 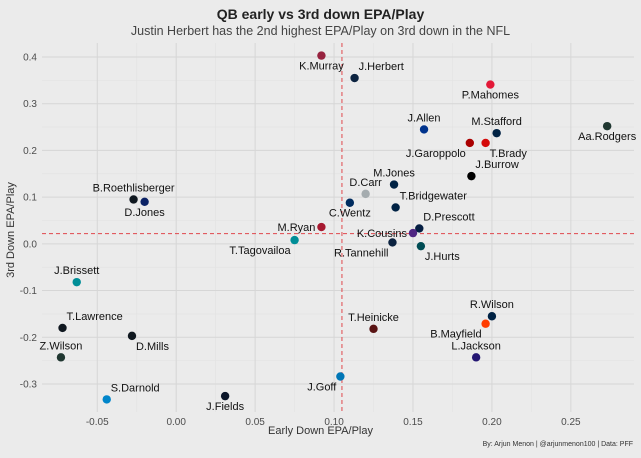 What do you see at coordinates (321, 67) in the screenshot?
I see `point-label: K.Murray` at bounding box center [321, 67].